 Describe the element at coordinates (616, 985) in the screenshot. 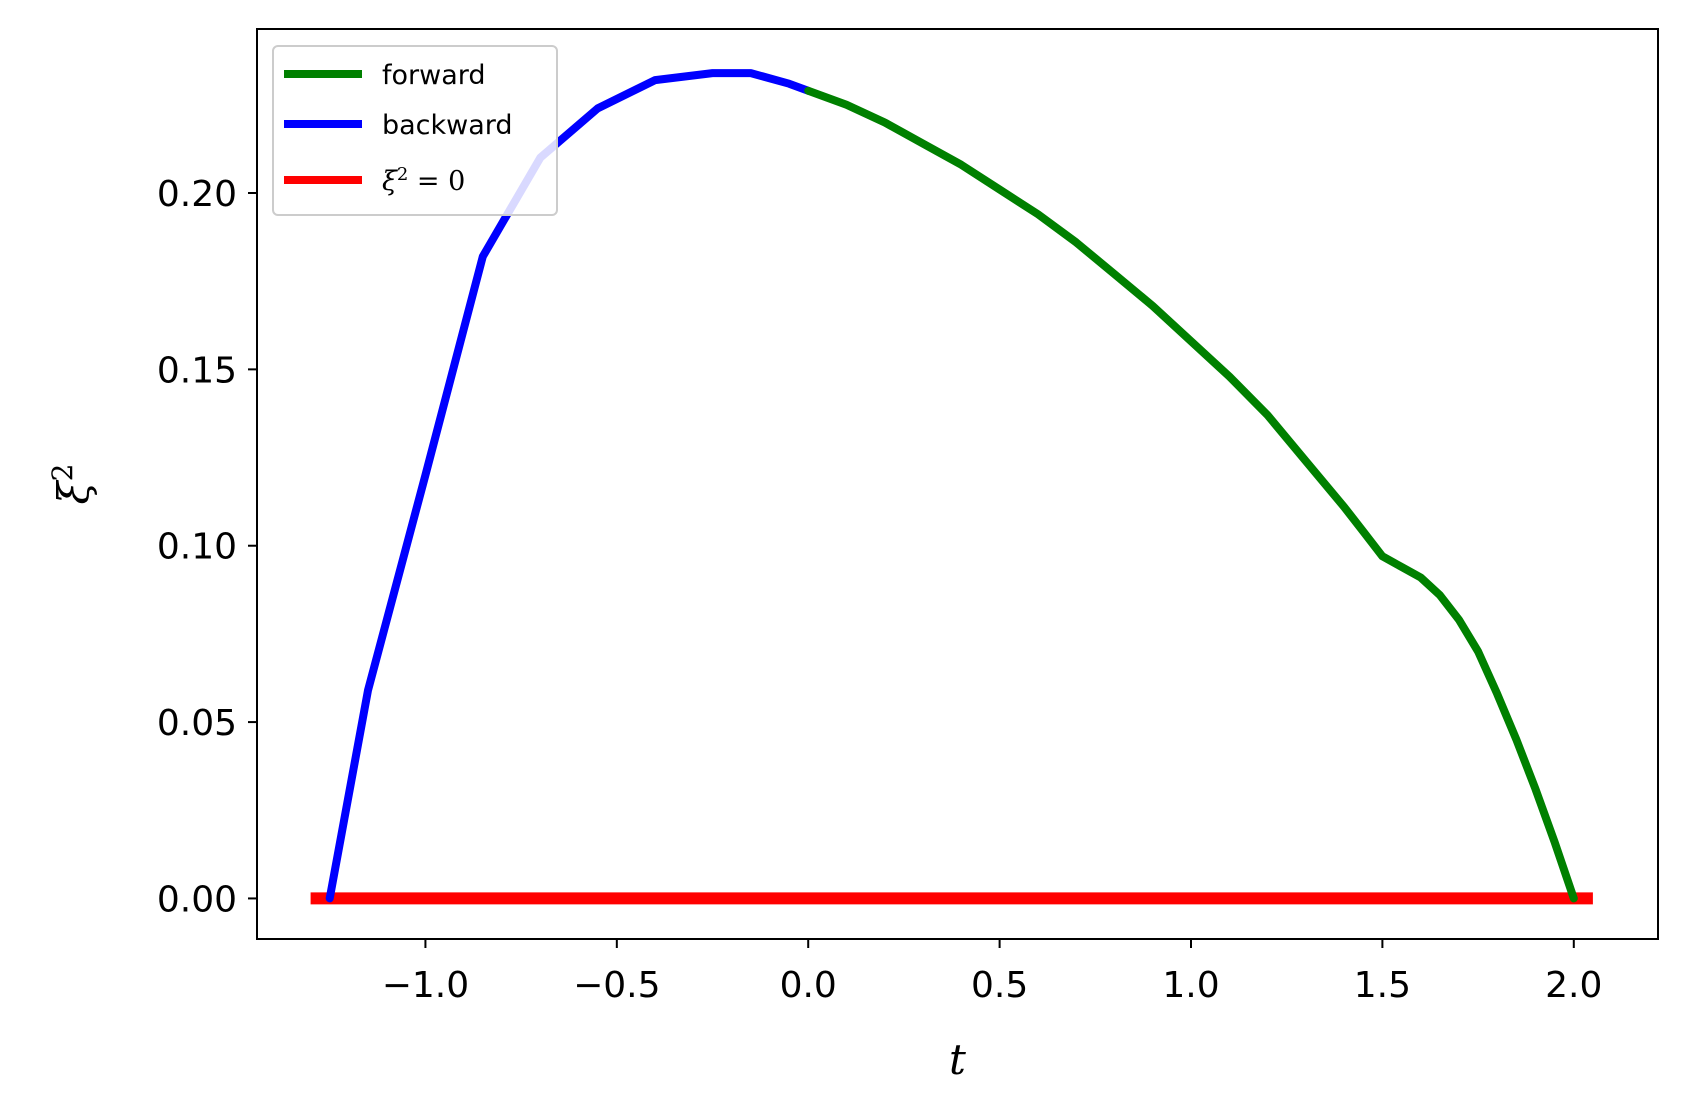

I see `x-tick-label: −0.5` at that location.